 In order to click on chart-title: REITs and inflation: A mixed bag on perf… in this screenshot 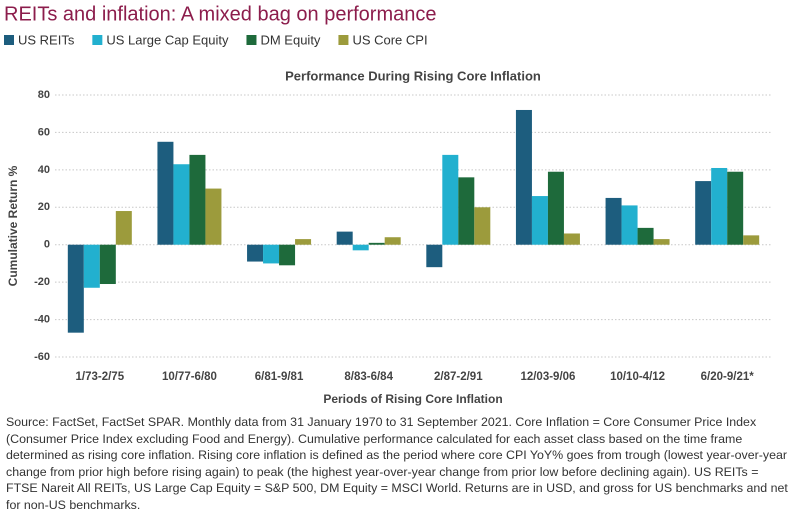, I will do `click(220, 14)`.